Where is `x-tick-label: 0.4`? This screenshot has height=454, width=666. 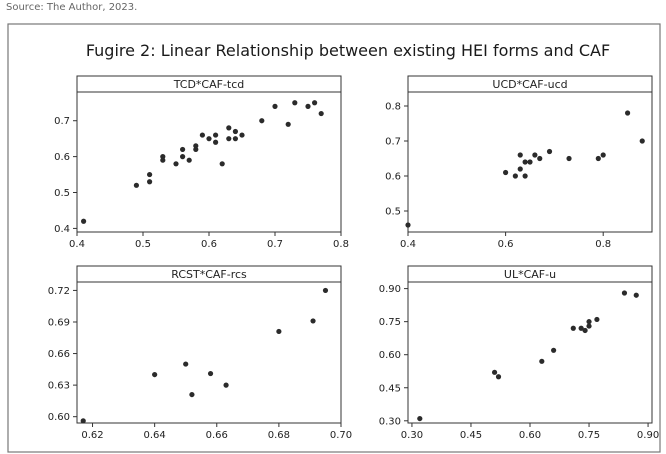 x-tick-label: 0.4 is located at coordinates (77, 244).